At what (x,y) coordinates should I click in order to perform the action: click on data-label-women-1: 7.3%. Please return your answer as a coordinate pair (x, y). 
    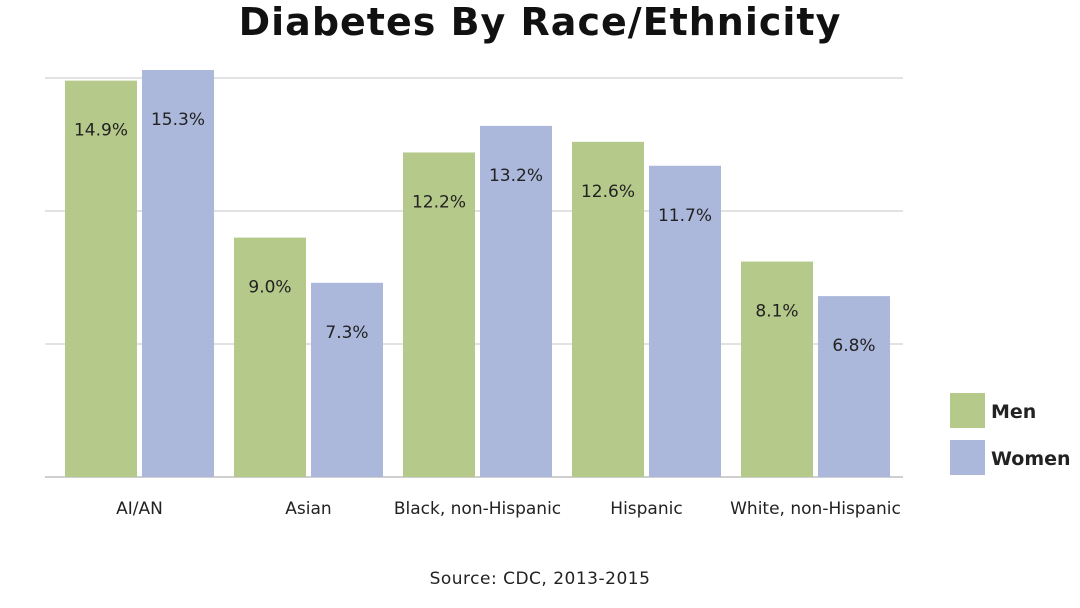
    Looking at the image, I should click on (346, 333).